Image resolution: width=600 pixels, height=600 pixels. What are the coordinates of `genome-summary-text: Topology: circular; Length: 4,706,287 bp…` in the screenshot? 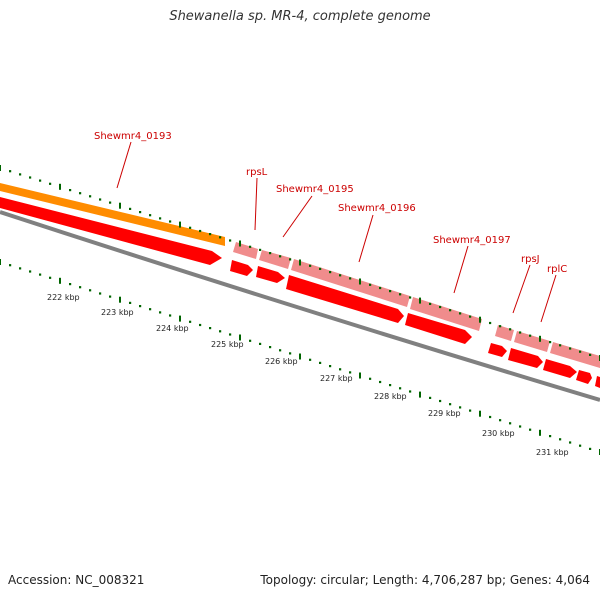 It's located at (425, 580).